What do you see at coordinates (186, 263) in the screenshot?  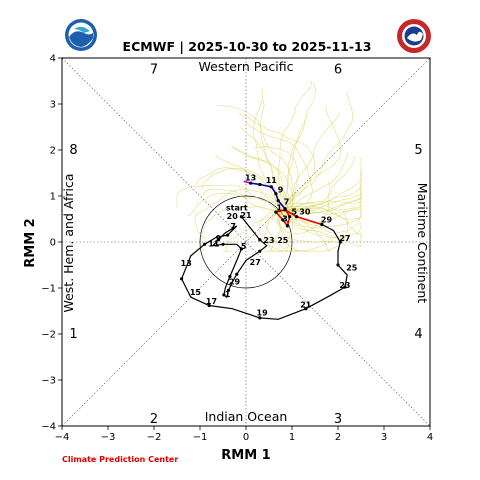 I see `observed-day-label: 13` at bounding box center [186, 263].